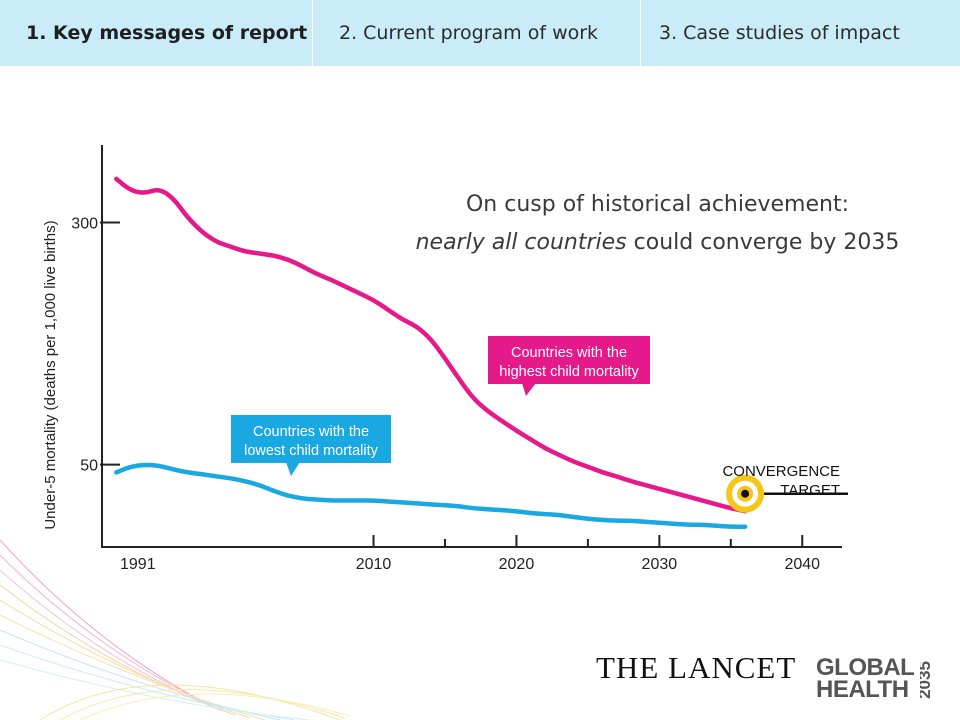 The height and width of the screenshot is (720, 960). I want to click on callout-low-line-1: Countries with the, so click(311, 432).